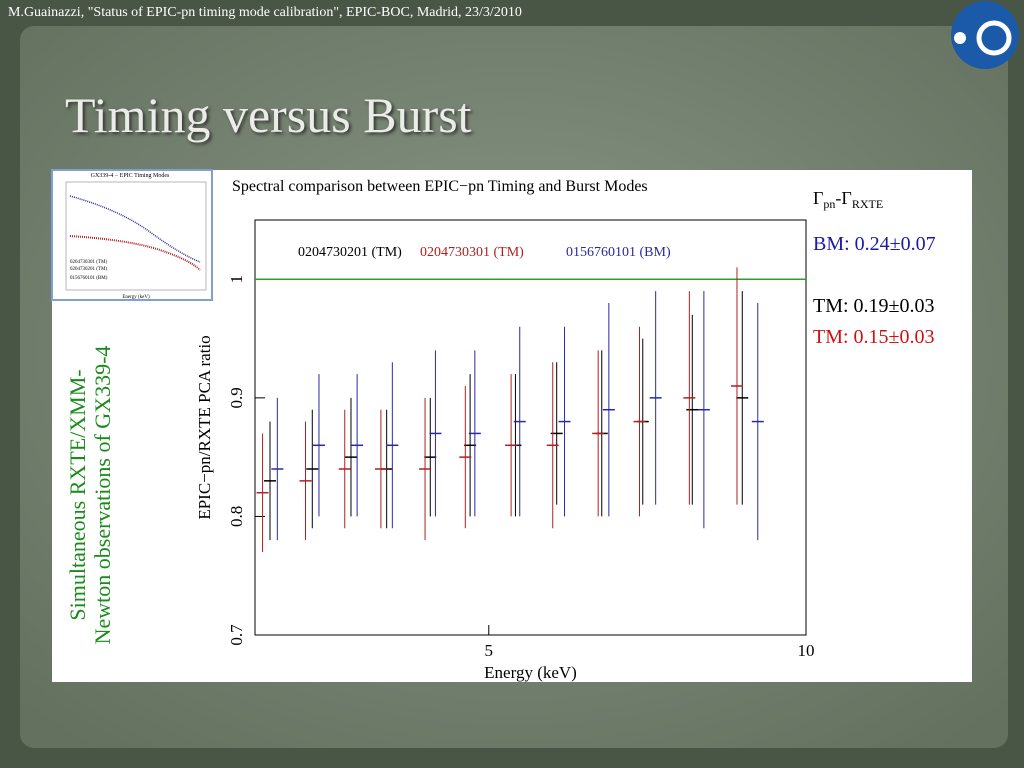  I want to click on x-tick-label: 5, so click(489, 650).